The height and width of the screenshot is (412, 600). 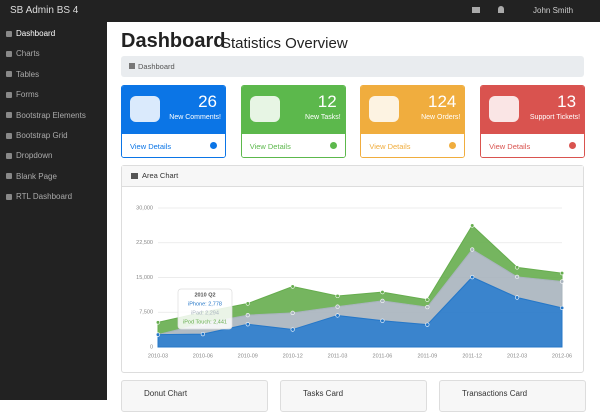 What do you see at coordinates (144, 243) in the screenshot?
I see `y-tick-label: 22,500` at bounding box center [144, 243].